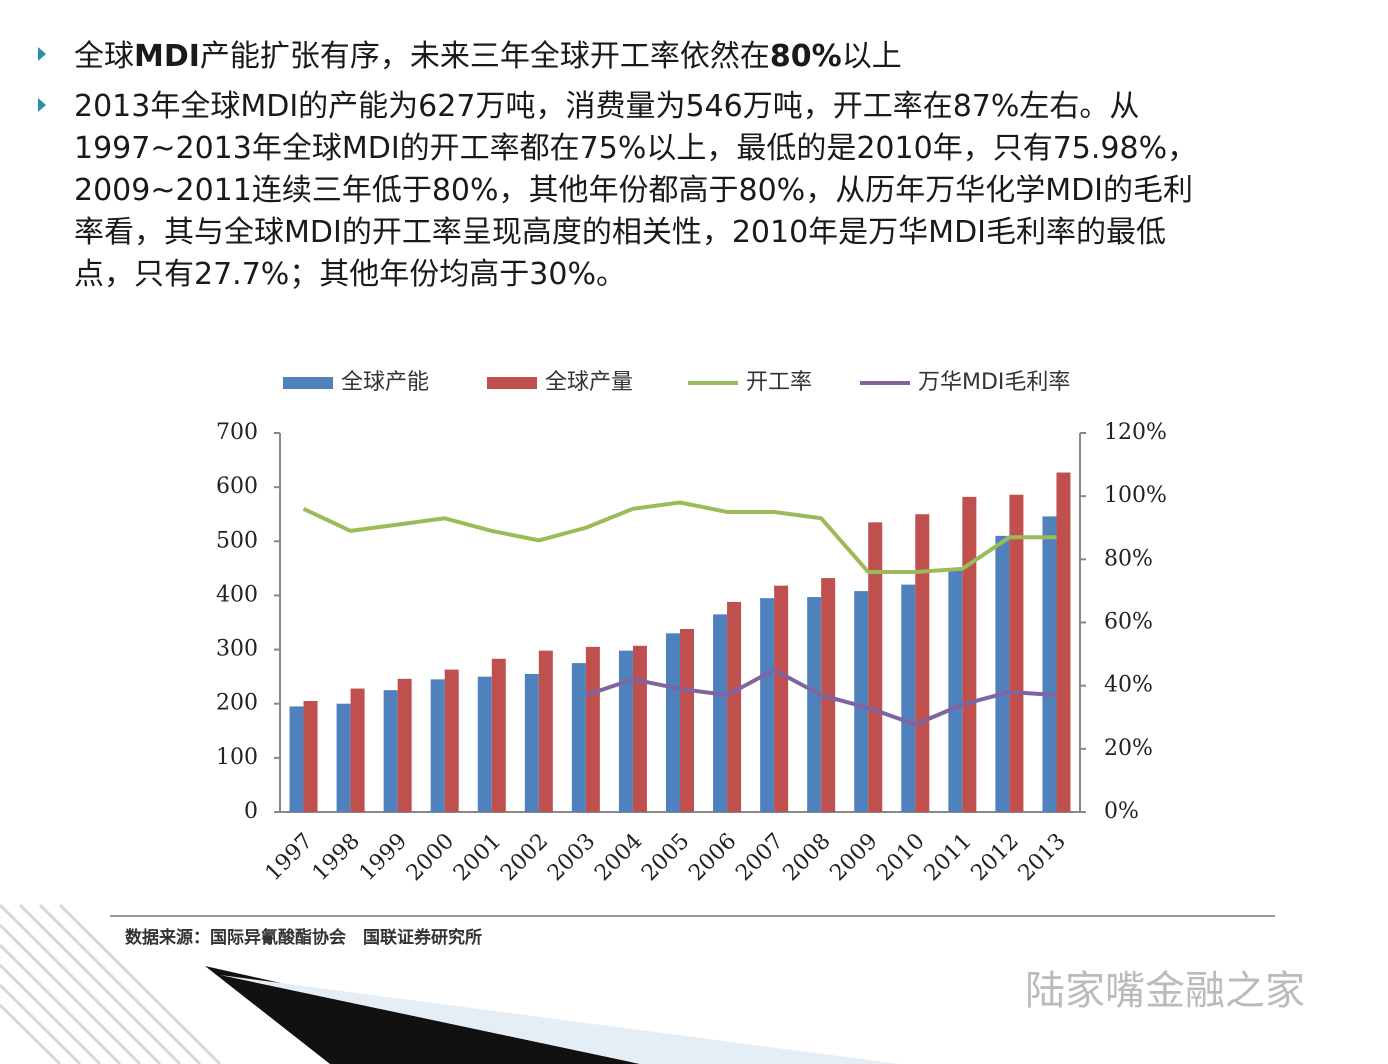  Describe the element at coordinates (167, 56) in the screenshot. I see `text: MDI` at that location.